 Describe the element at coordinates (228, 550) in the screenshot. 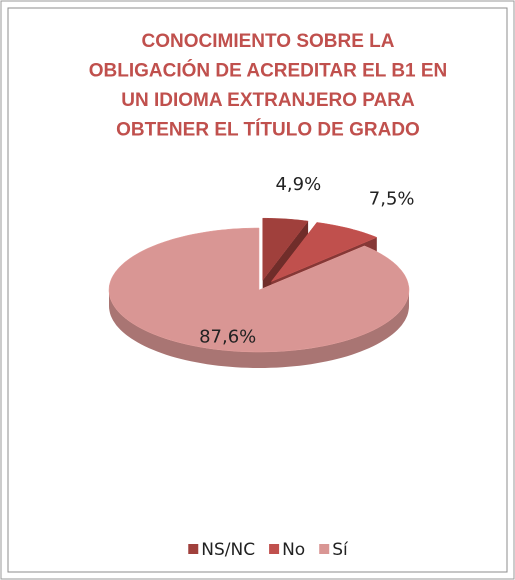

I see `legend-label: NS/NC` at that location.